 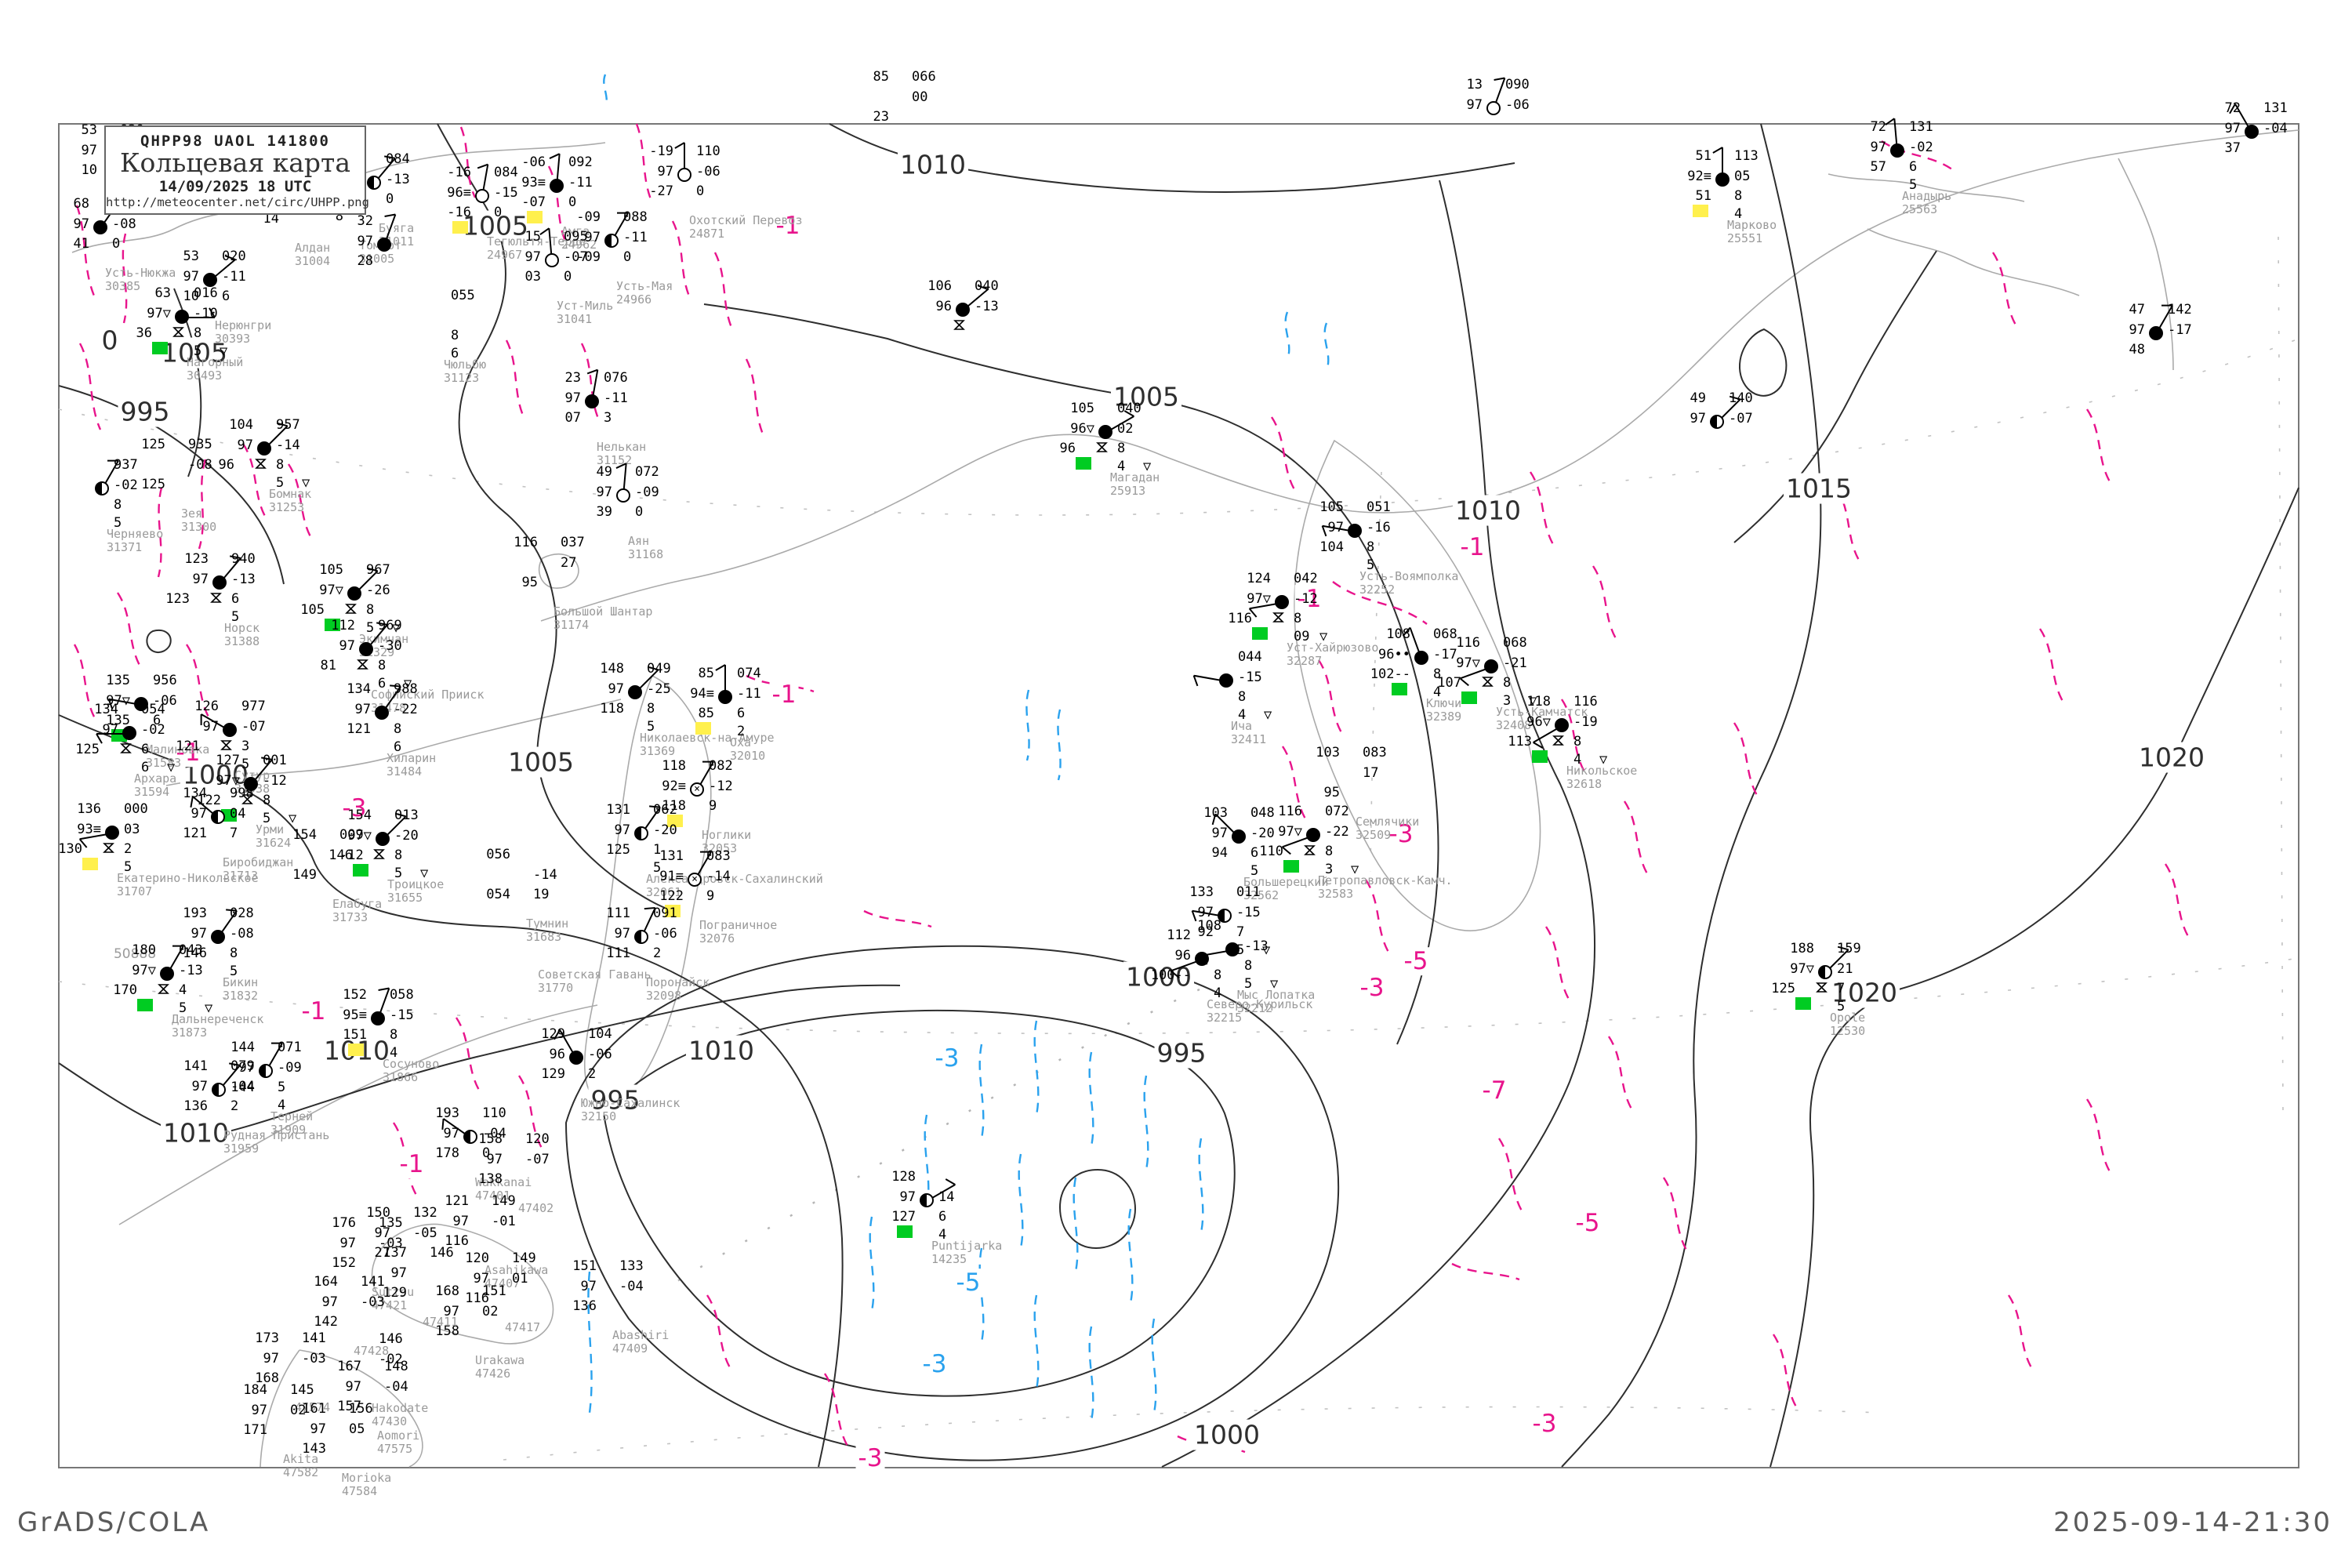 What do you see at coordinates (1698, 398) in the screenshot?
I see `station-value-tl: 49` at bounding box center [1698, 398].